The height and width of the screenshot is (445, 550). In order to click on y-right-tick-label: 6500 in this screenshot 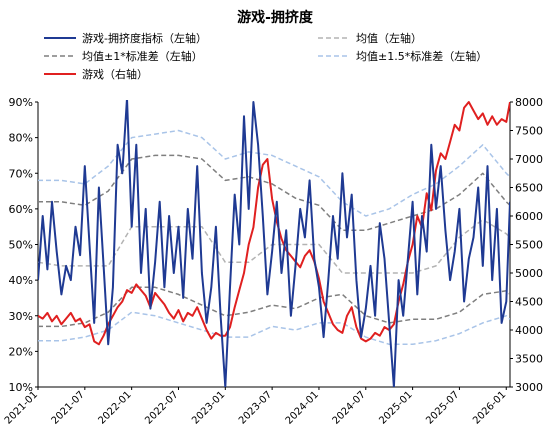, I will do `click(529, 188)`.